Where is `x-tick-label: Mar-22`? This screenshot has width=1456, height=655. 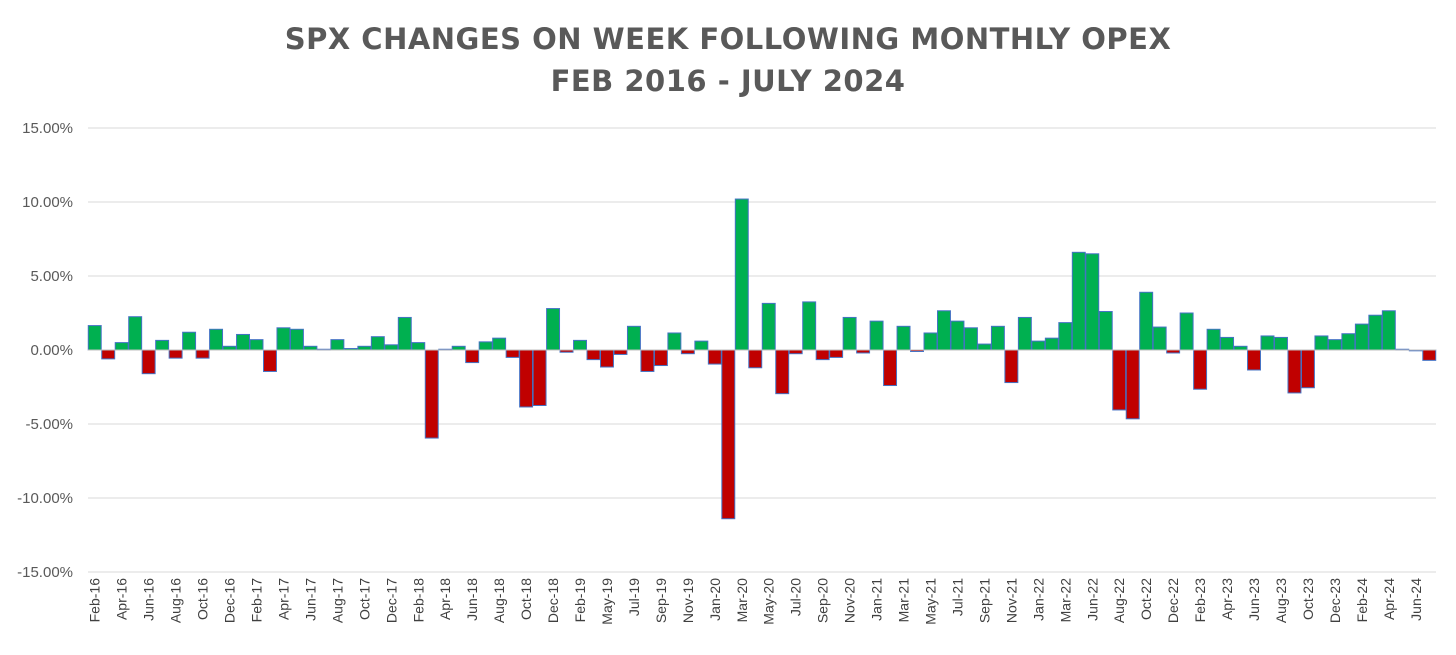
x-tick-label: Mar-22 is located at coordinates (1065, 600).